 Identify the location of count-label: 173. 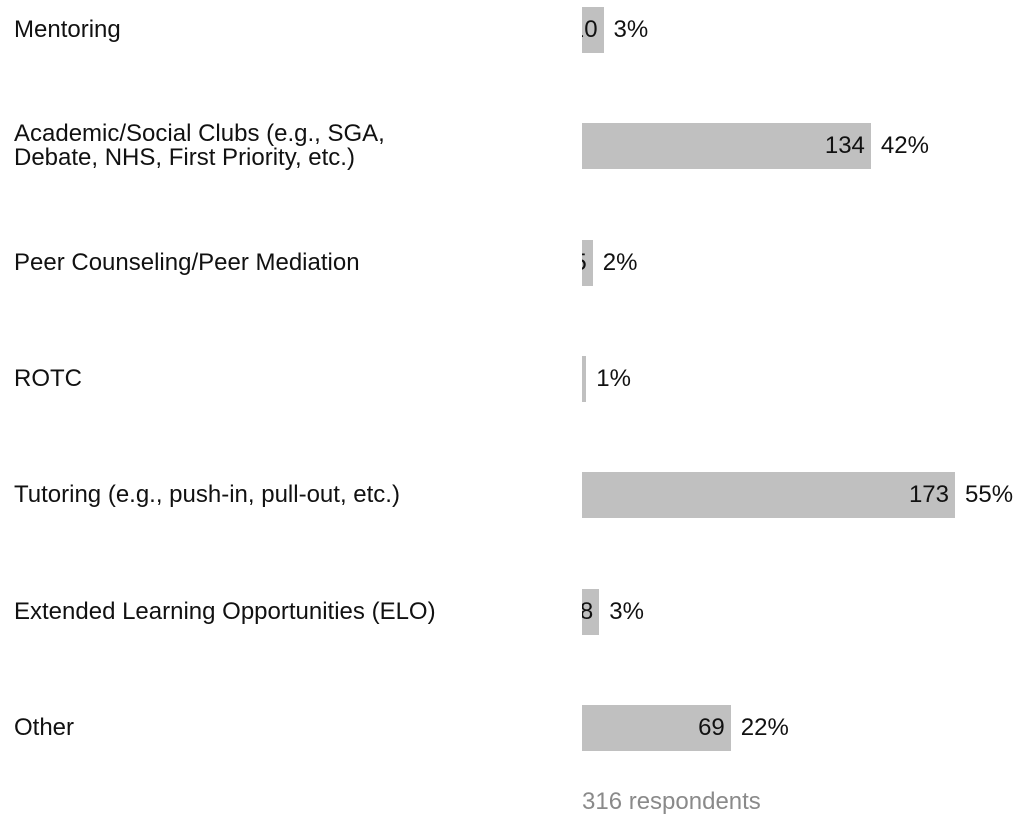
(928, 495).